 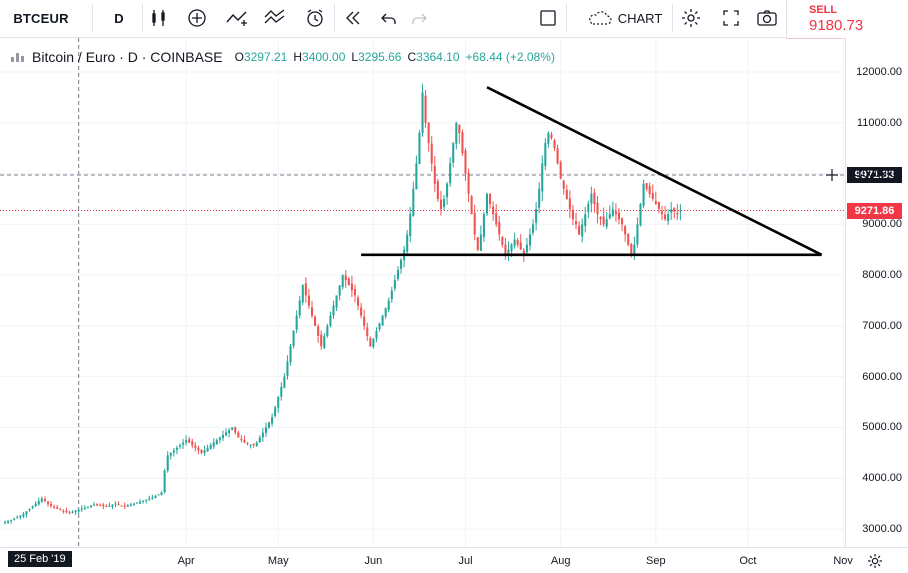 I want to click on low-value: 3295.66, so click(x=380, y=57).